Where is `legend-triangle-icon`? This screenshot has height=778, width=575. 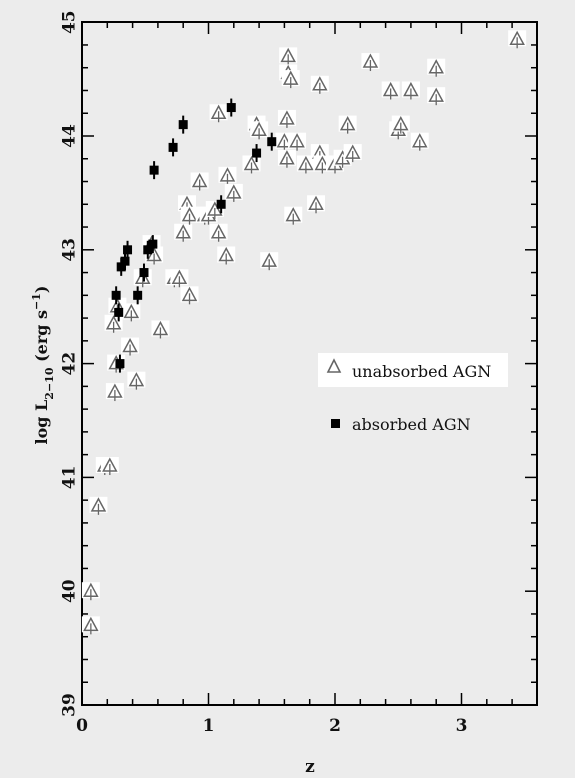
legend-triangle-icon is located at coordinates (334, 365).